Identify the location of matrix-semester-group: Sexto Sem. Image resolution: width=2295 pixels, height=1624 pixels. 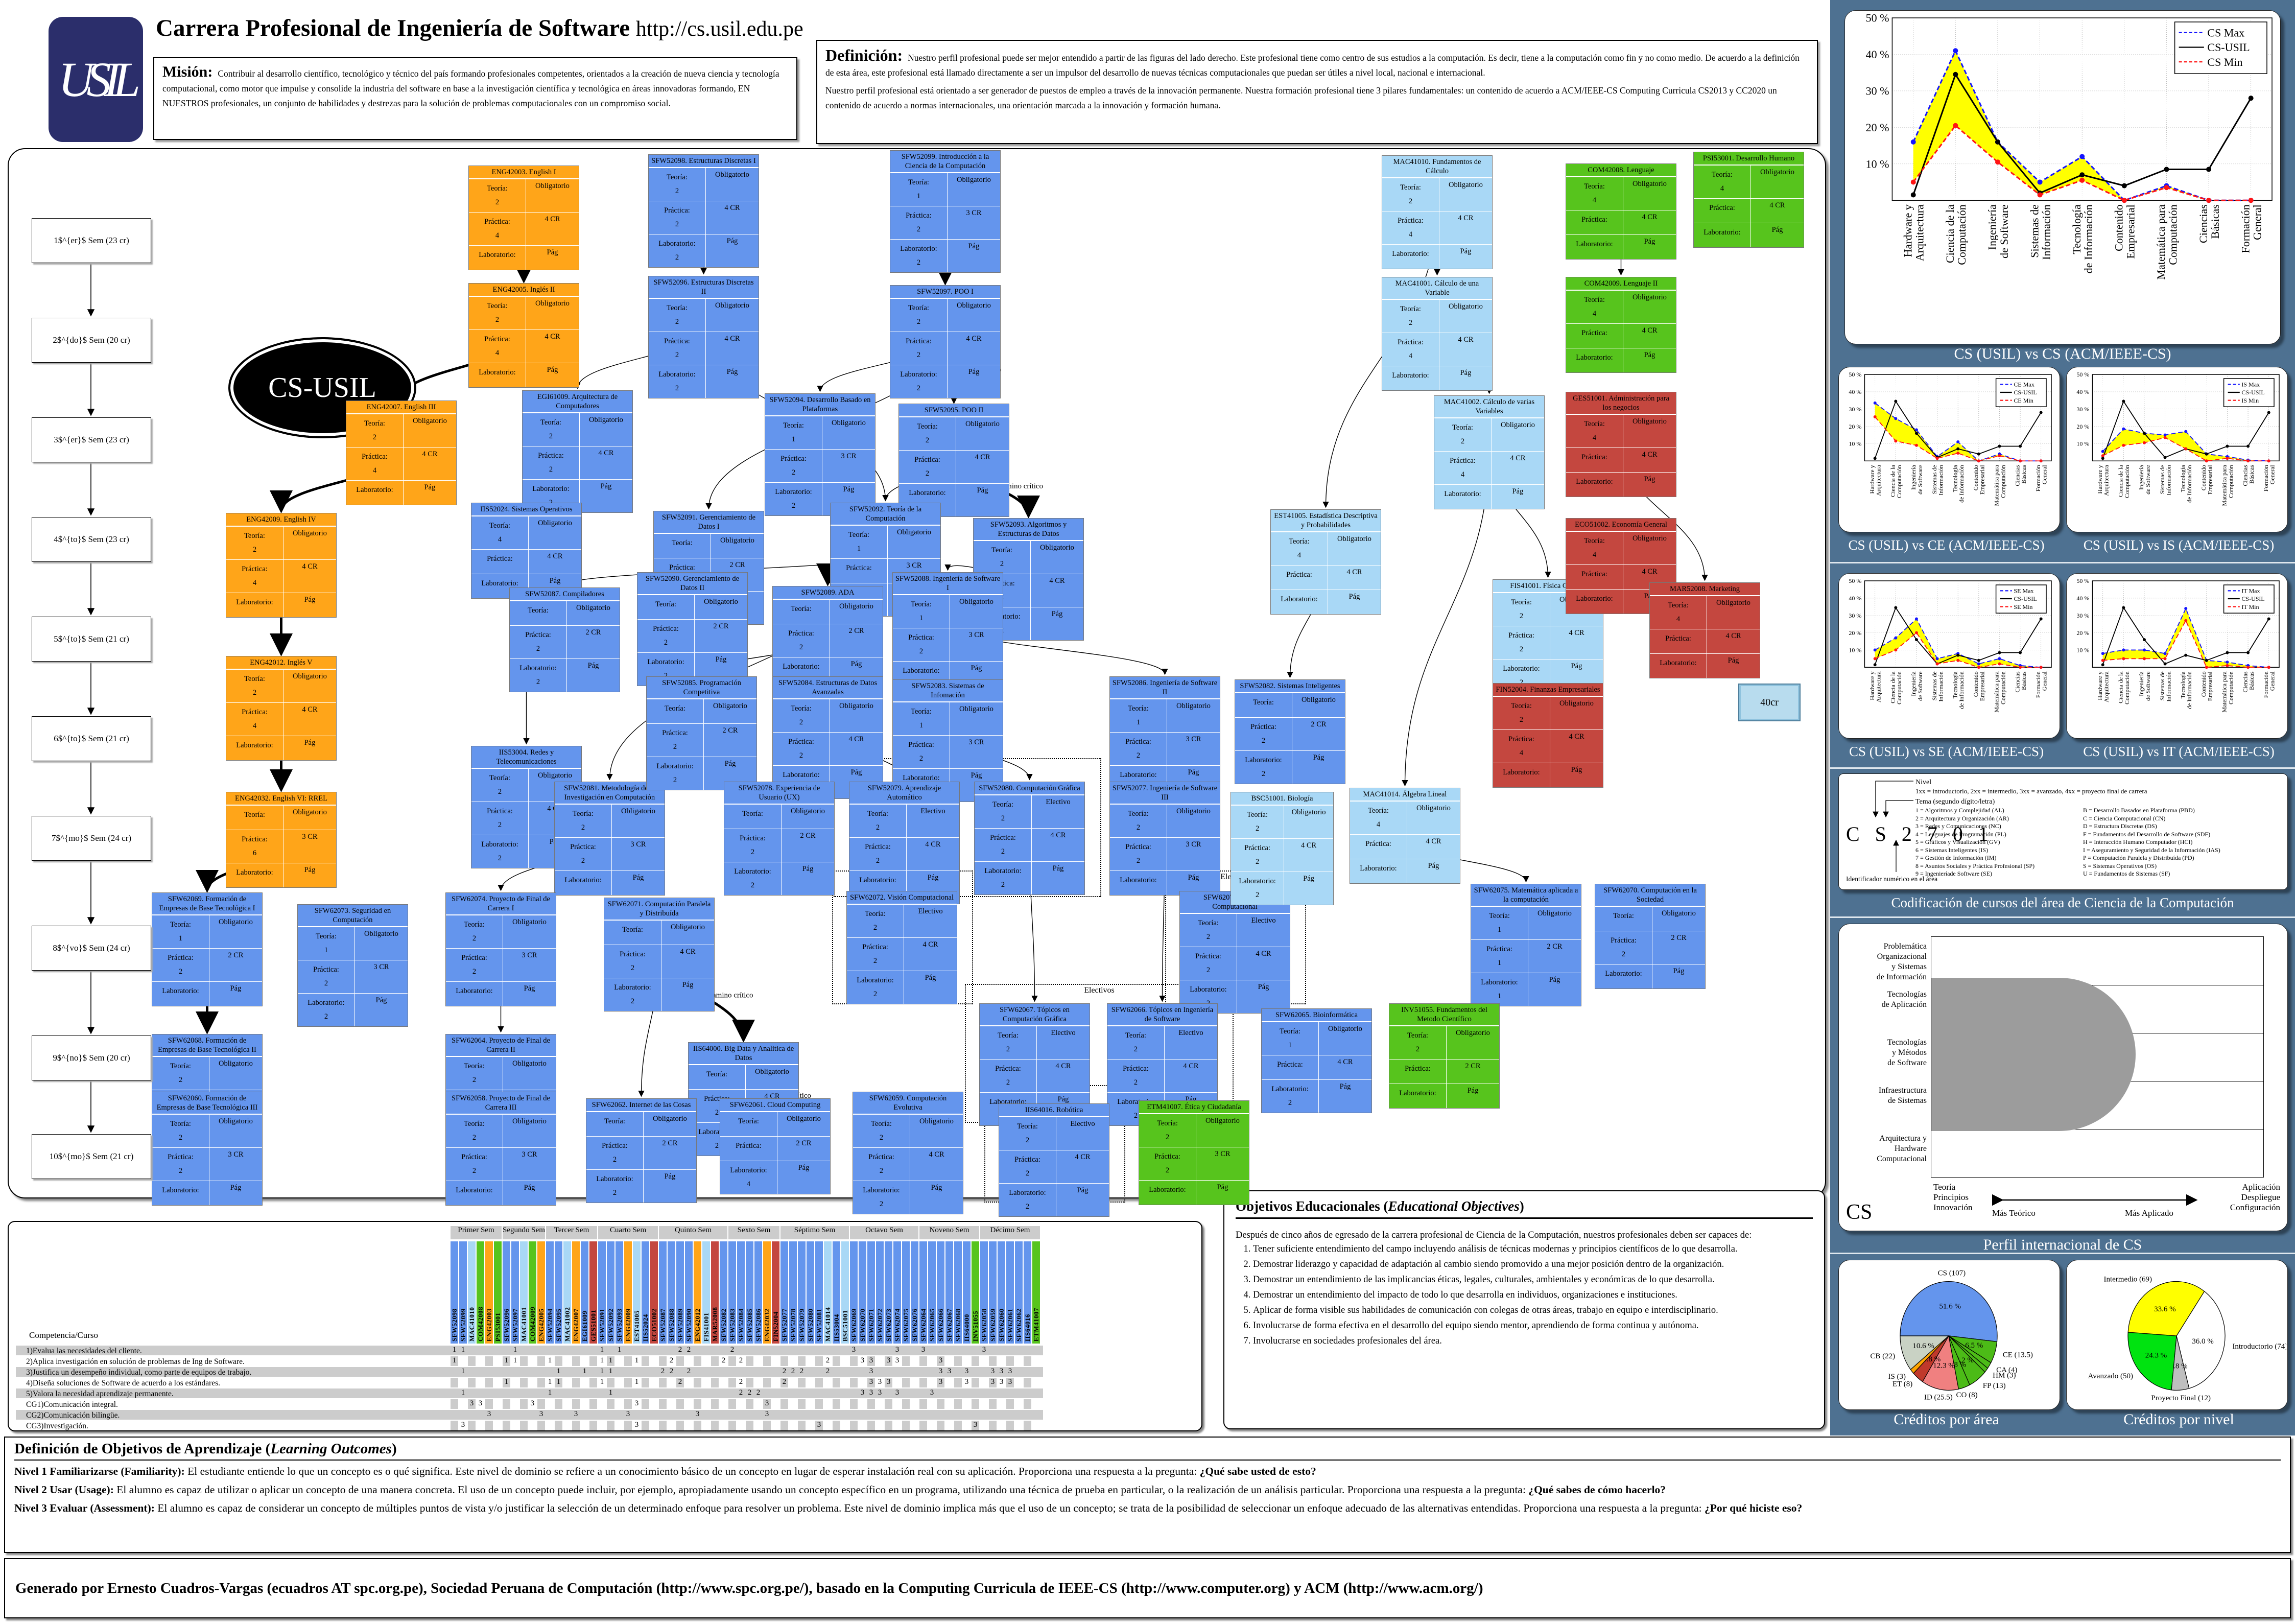
(753, 1232).